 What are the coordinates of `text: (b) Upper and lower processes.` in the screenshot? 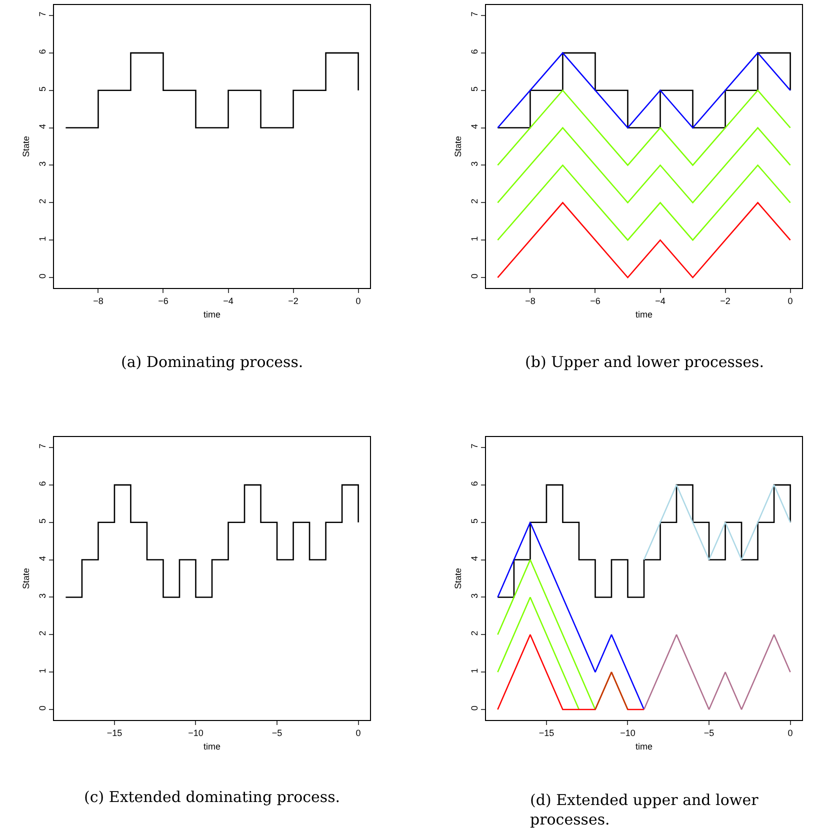 It's located at (644, 362).